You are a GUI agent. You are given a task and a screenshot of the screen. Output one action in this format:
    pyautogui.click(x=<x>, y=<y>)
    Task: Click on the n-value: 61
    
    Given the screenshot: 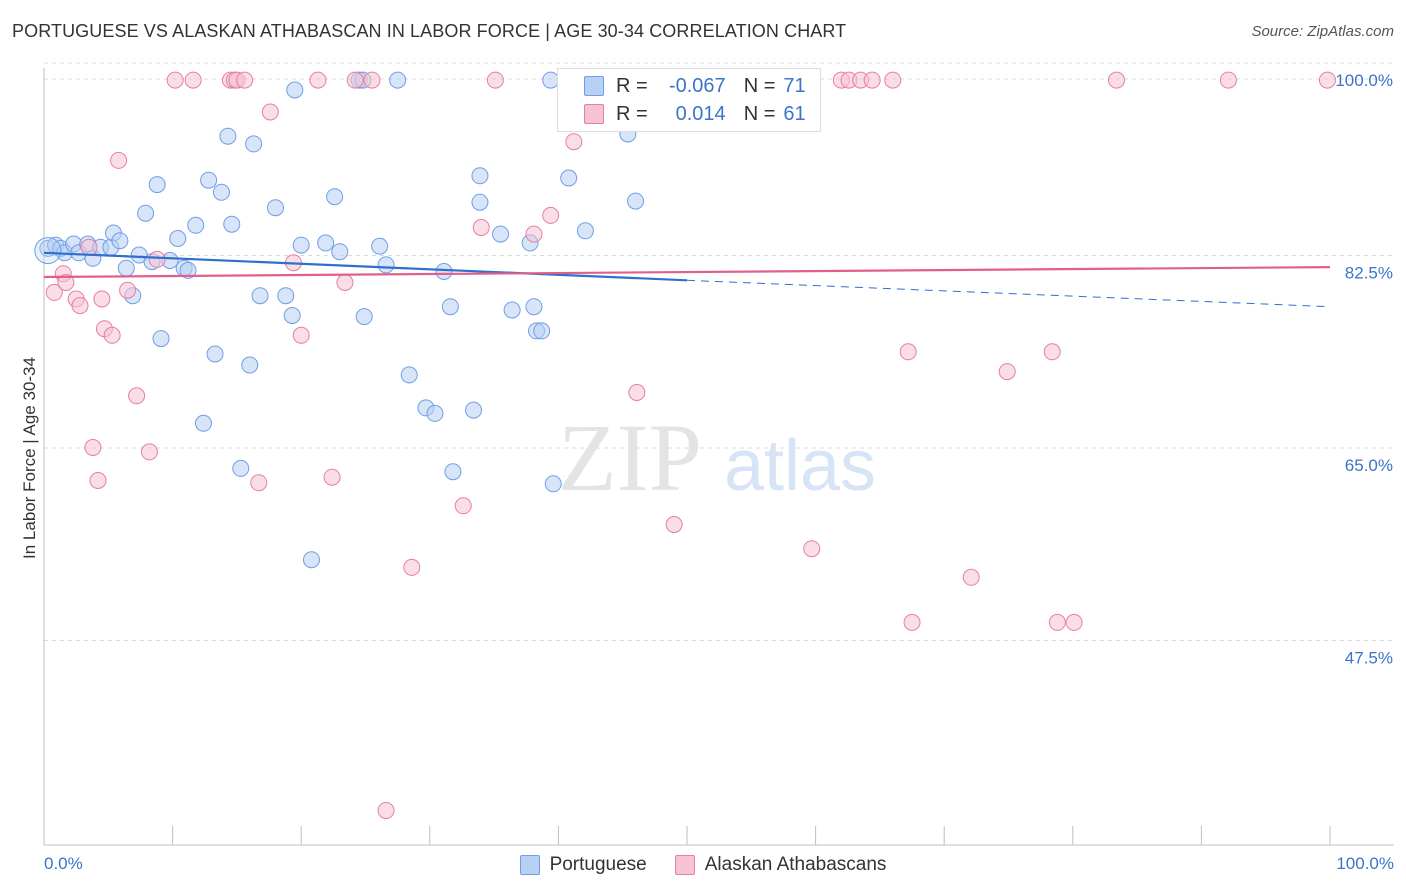 What is the action you would take?
    pyautogui.click(x=794, y=113)
    